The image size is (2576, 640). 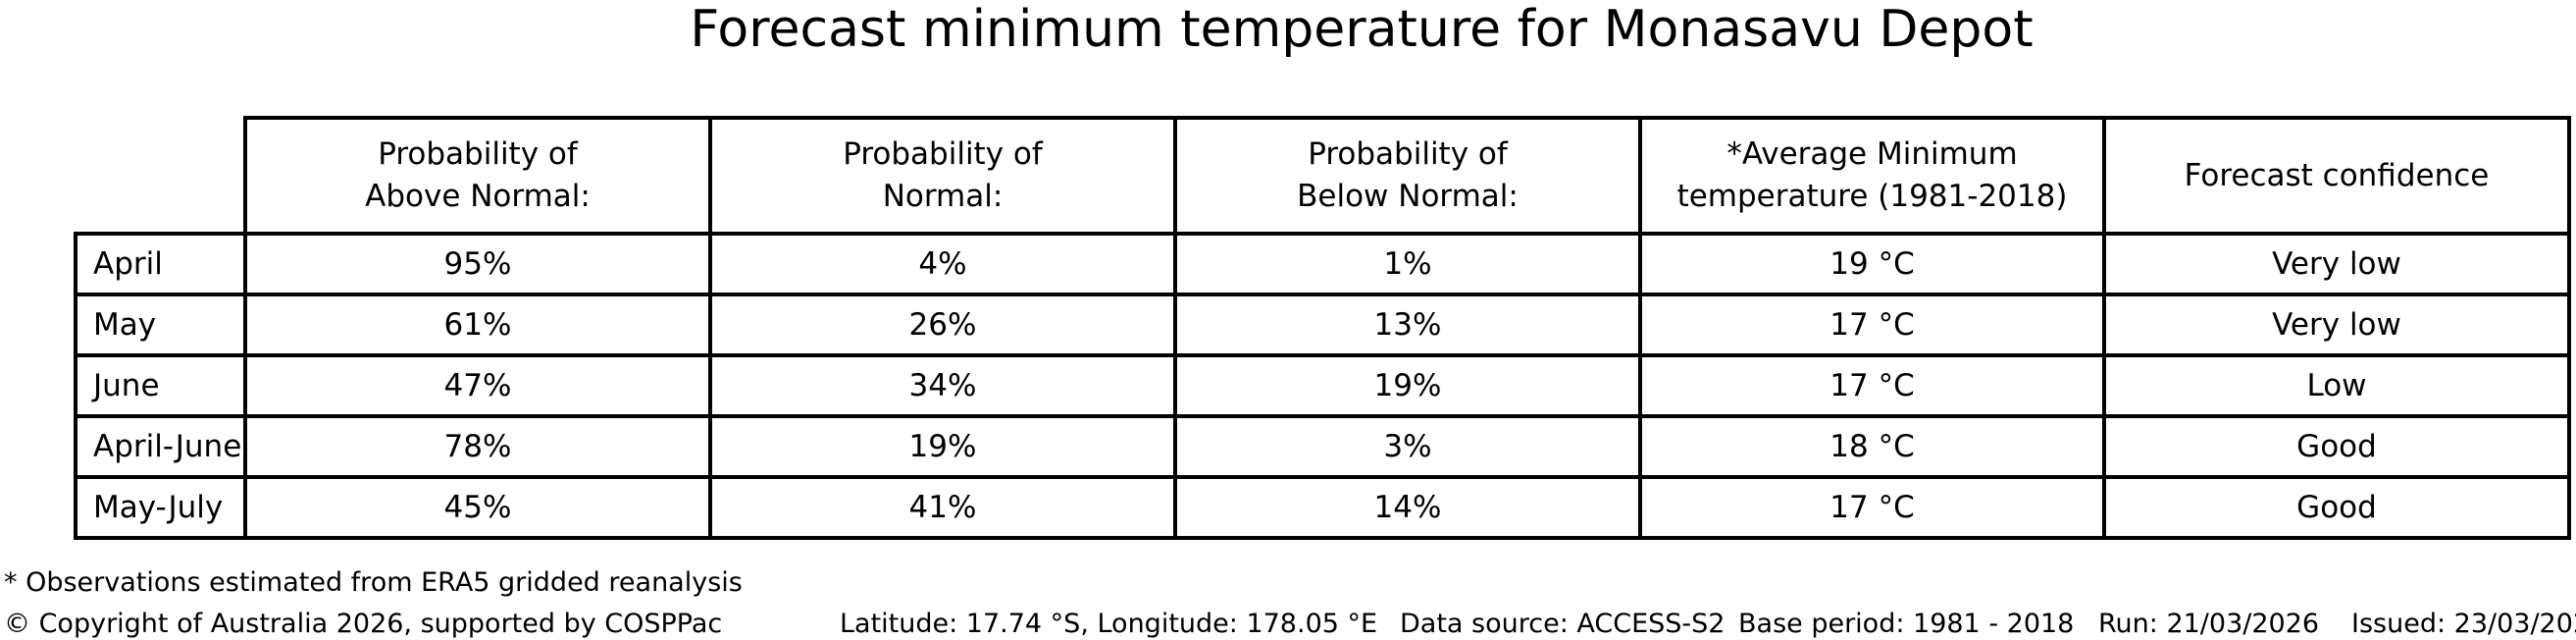 I want to click on coordinates-text: Latitude: 17.74 °S, Longitude: 178.05 °E, so click(x=1109, y=624).